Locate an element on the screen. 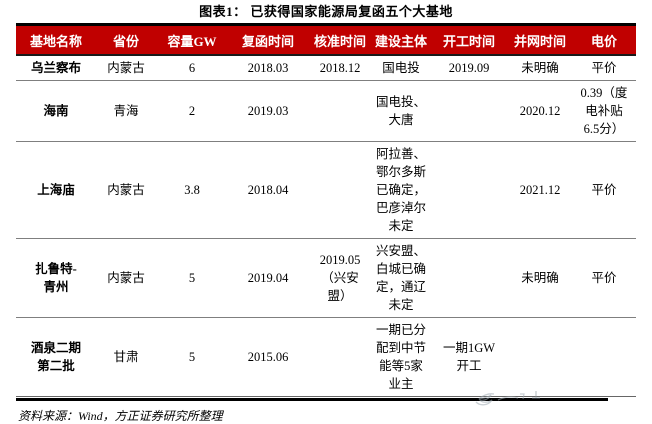 The width and height of the screenshot is (652, 424). table-cell: 2018.12 is located at coordinates (340, 68).